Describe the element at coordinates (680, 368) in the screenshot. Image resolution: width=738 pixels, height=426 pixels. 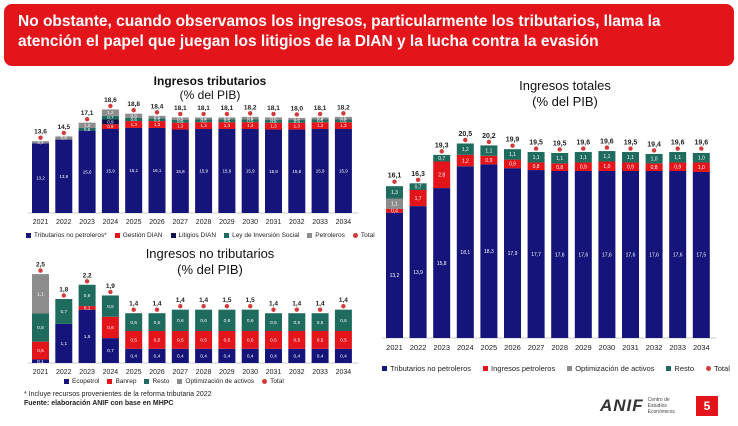
I see `legend-item: Resto` at that location.